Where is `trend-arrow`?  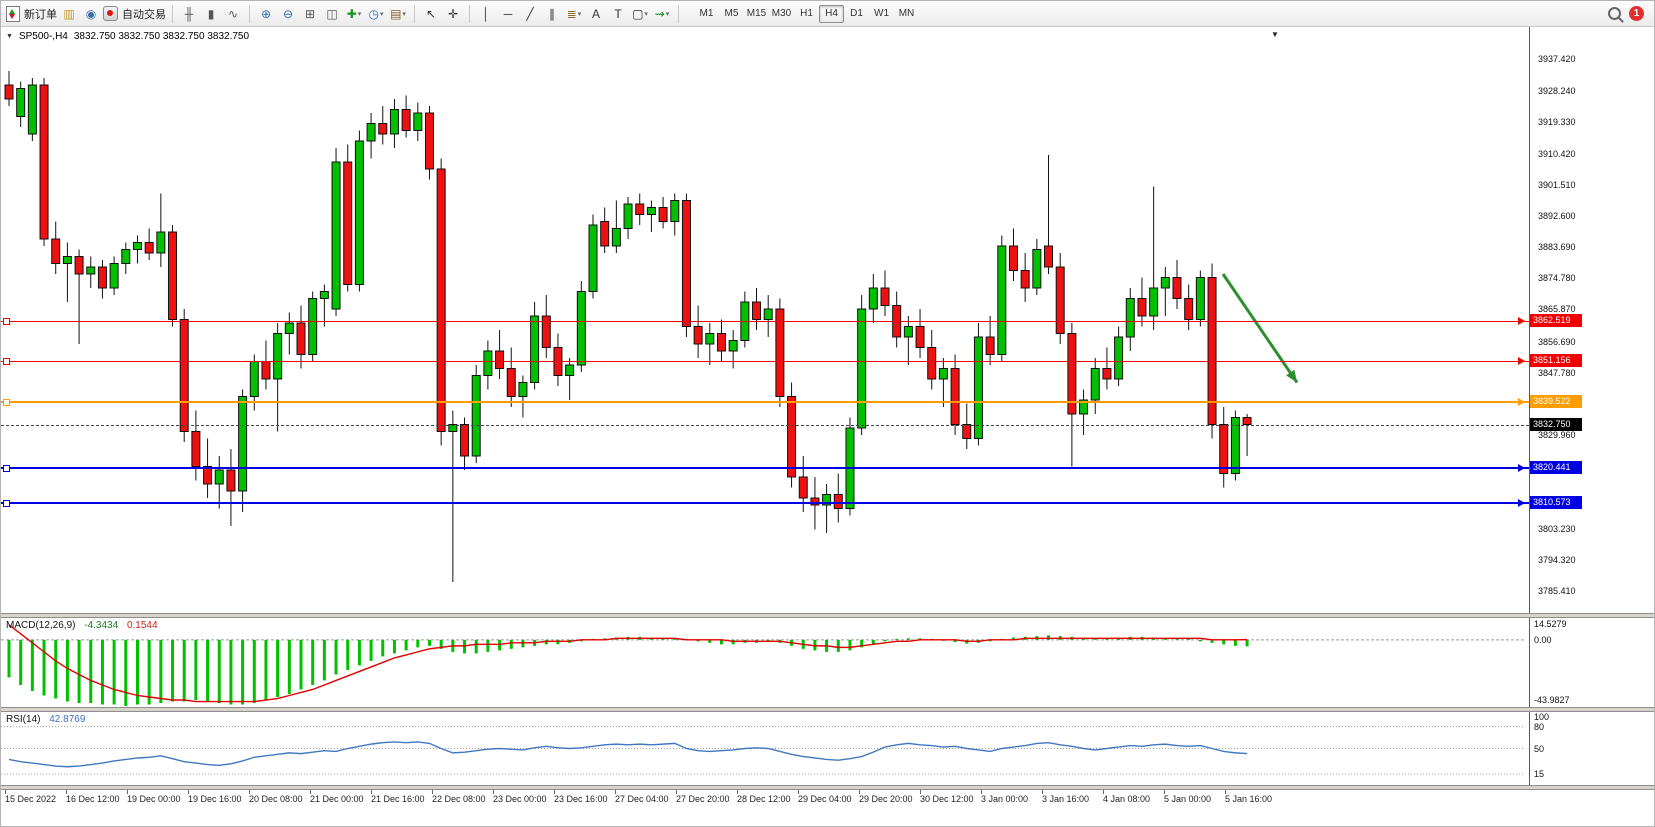
trend-arrow is located at coordinates (1260, 328).